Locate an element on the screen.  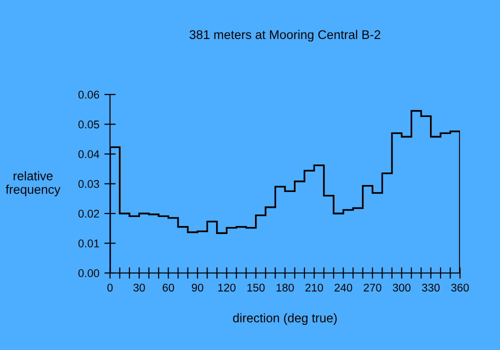
x-axis-title: direction (deg true) is located at coordinates (285, 319).